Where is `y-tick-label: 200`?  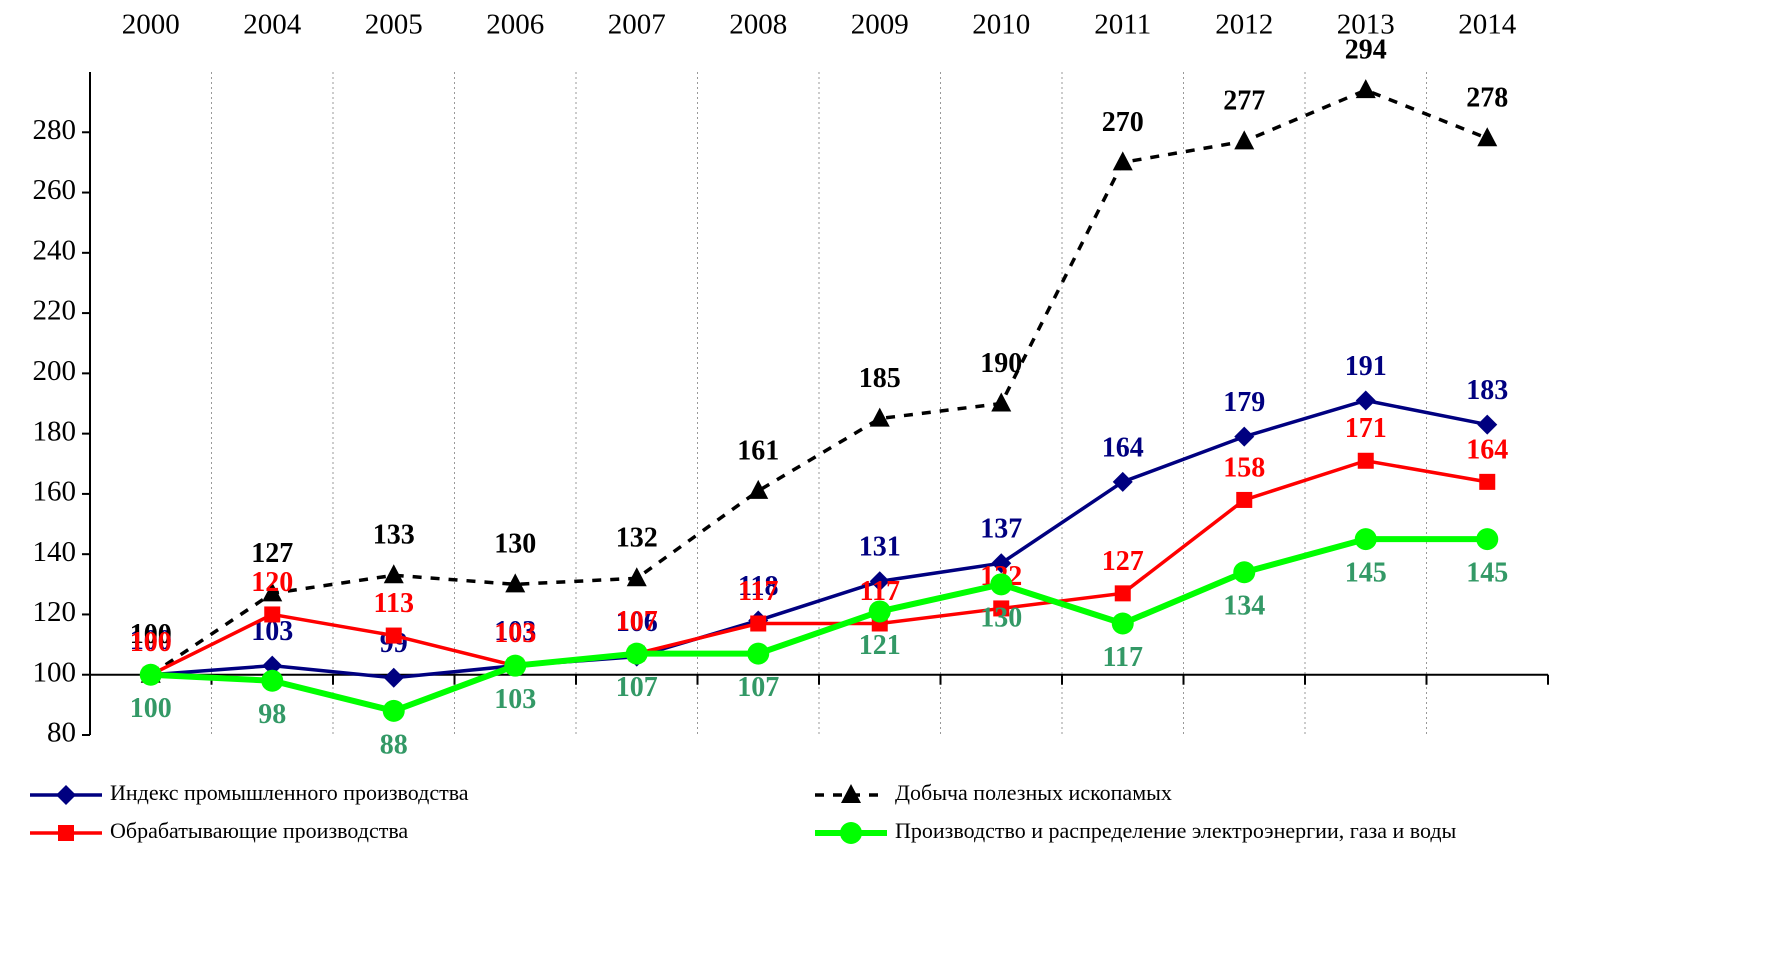
y-tick-label: 200 is located at coordinates (55, 371).